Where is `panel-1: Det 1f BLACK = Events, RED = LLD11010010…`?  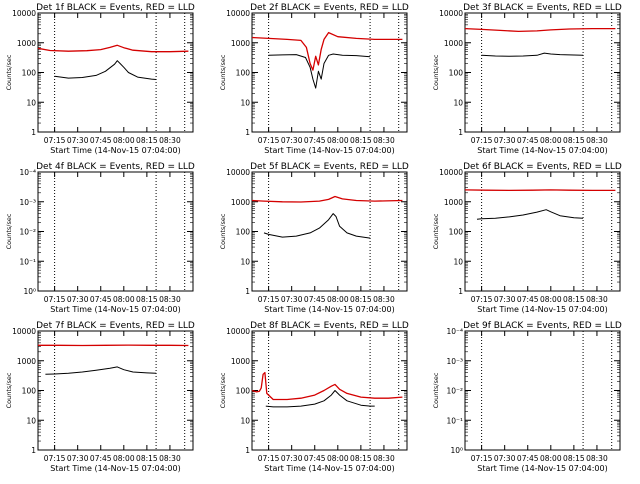
panel-1: Det 1f BLACK = Events, RED = LLD11010010… is located at coordinates (100, 79).